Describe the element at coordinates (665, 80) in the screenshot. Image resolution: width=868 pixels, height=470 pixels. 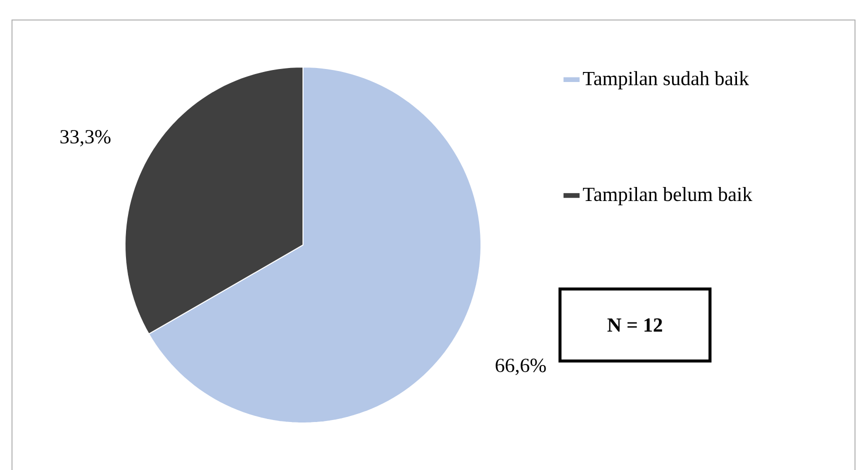
I see `legend-label: Tampilan sudah baik` at that location.